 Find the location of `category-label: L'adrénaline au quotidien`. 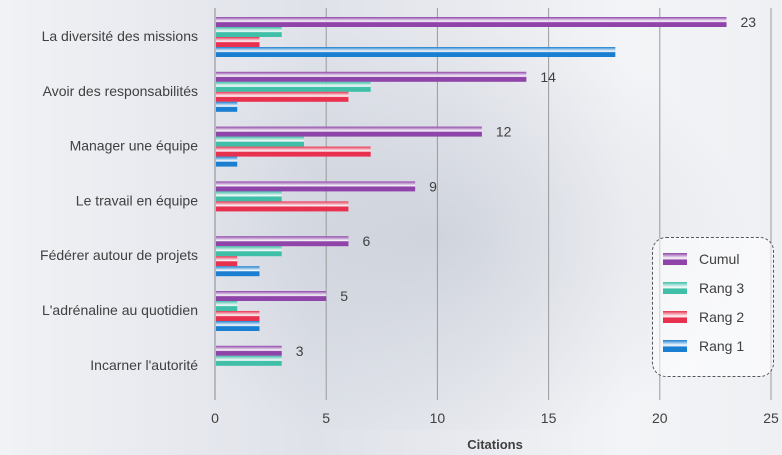

category-label: L'adrénaline au quotidien is located at coordinates (120, 310).